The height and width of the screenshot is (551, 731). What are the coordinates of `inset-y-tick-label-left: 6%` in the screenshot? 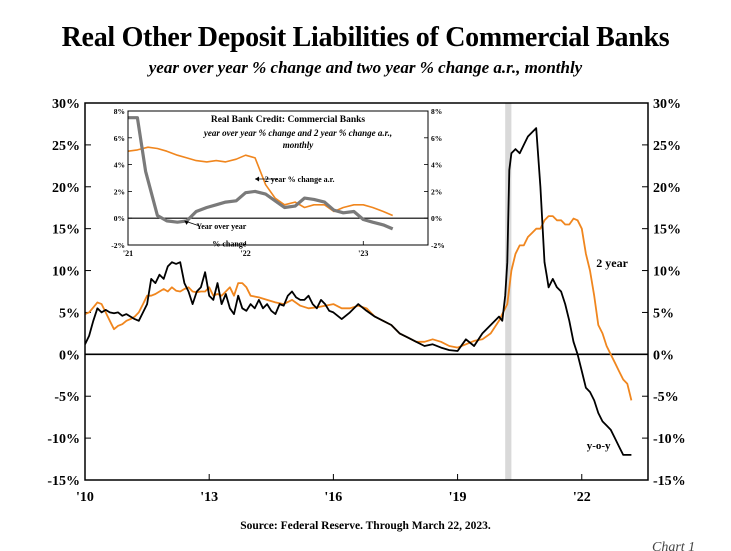 It's located at (119, 138).